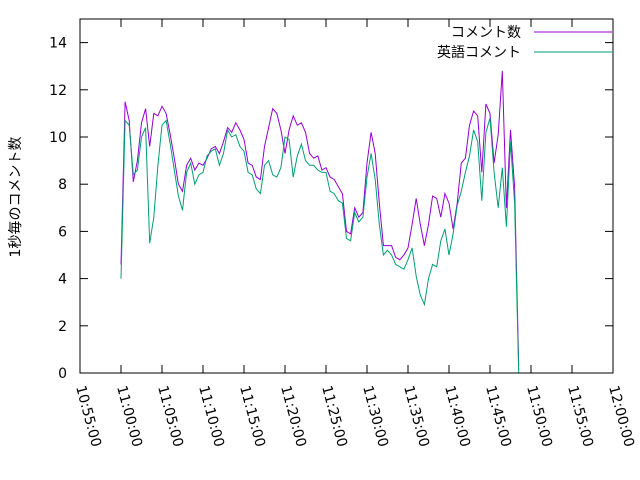 The width and height of the screenshot is (640, 480). I want to click on y-tick-label: 6, so click(62, 232).